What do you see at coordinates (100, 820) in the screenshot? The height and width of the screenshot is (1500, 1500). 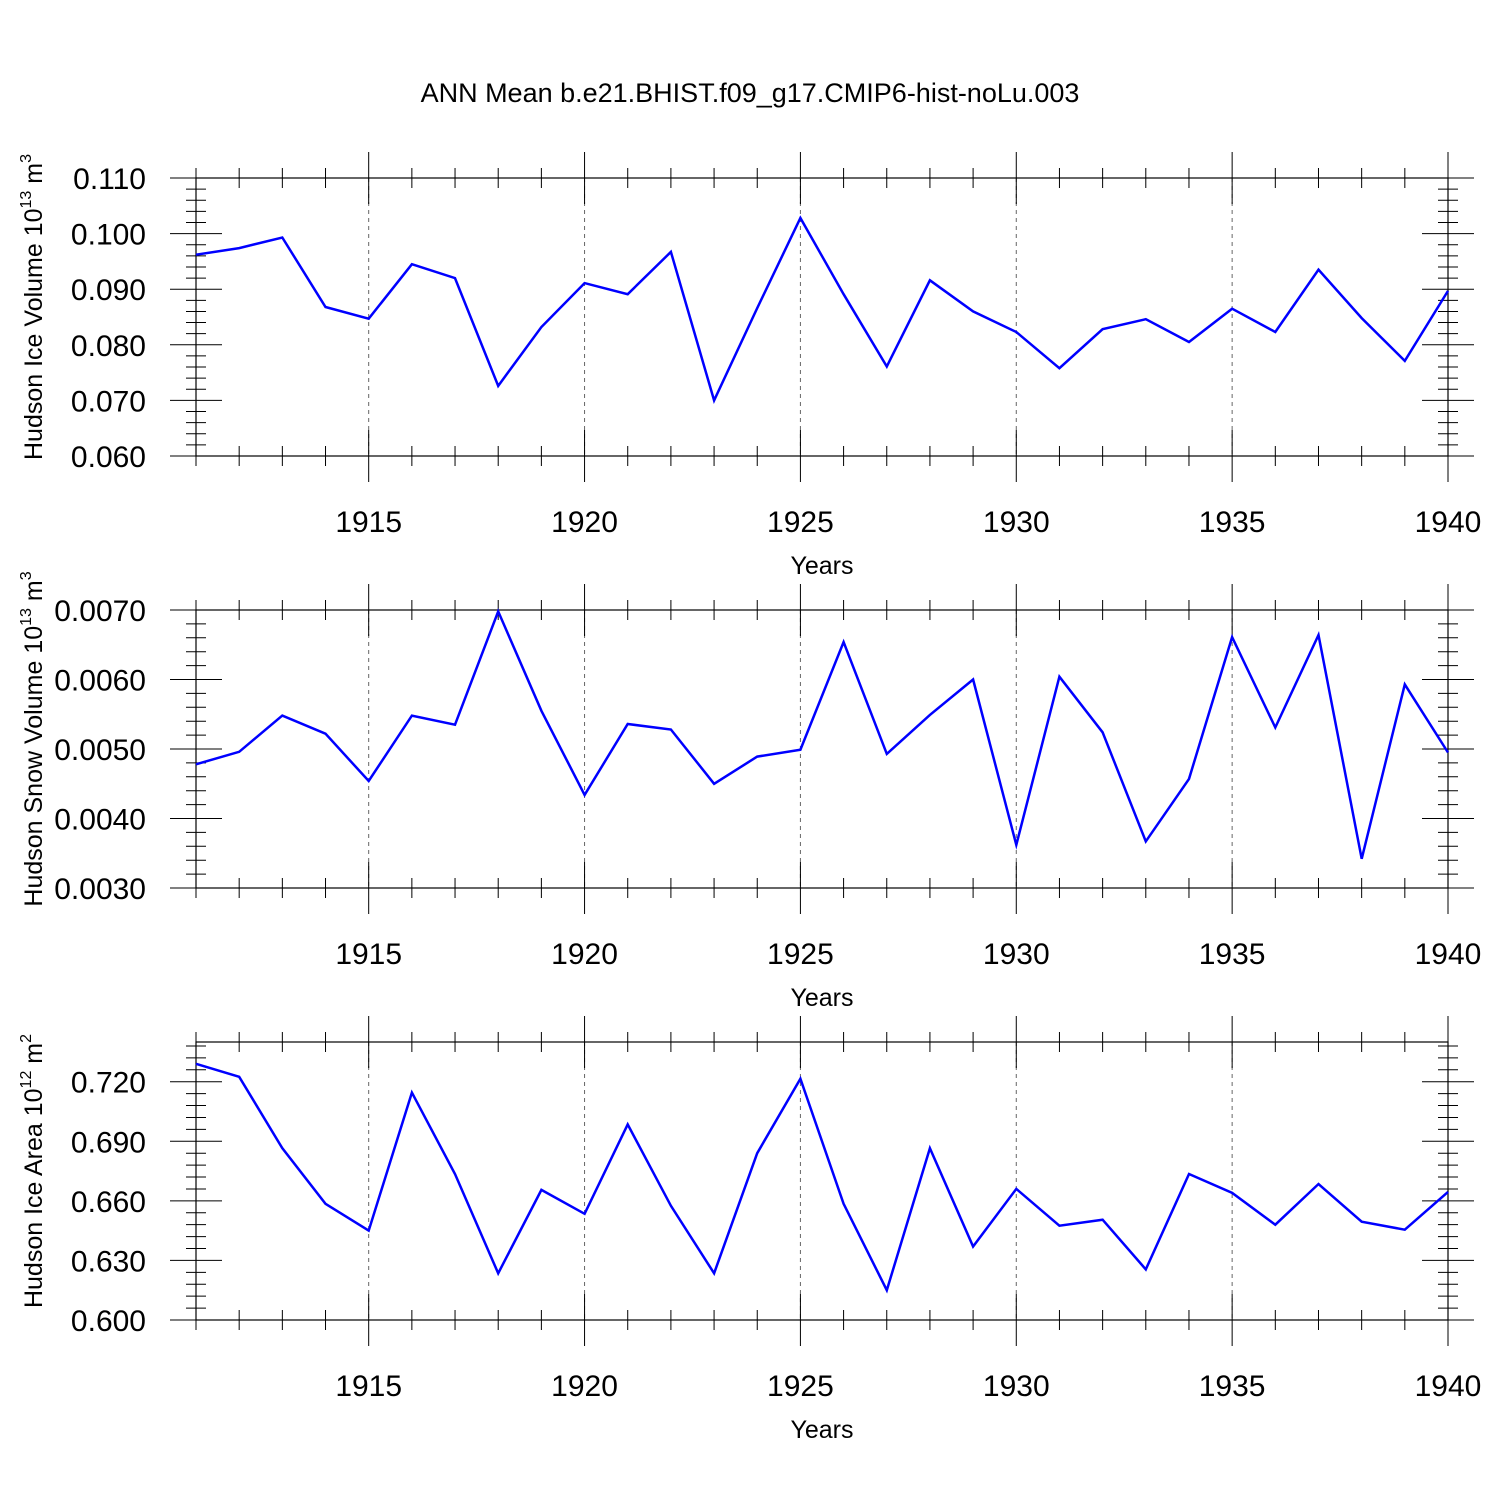 I see `chart-2-ytick-label-1: 0.0040` at bounding box center [100, 820].